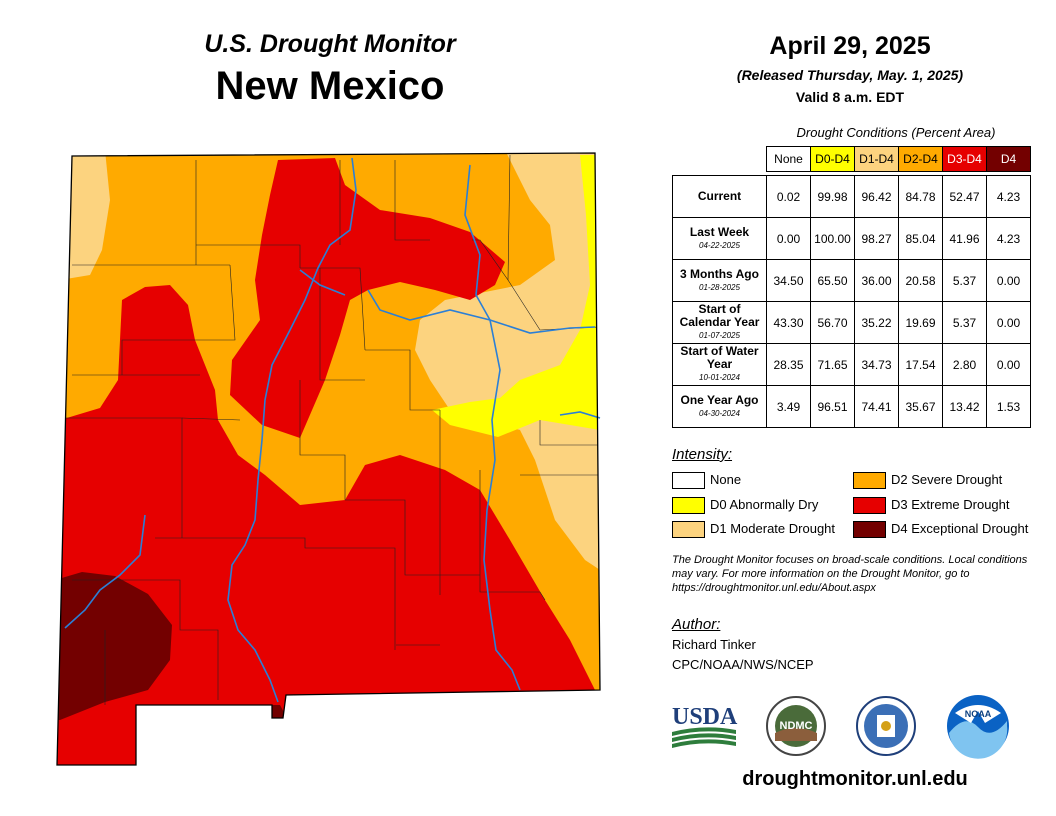 The width and height of the screenshot is (1056, 816). I want to click on table-cell: 19.69, so click(920, 322).